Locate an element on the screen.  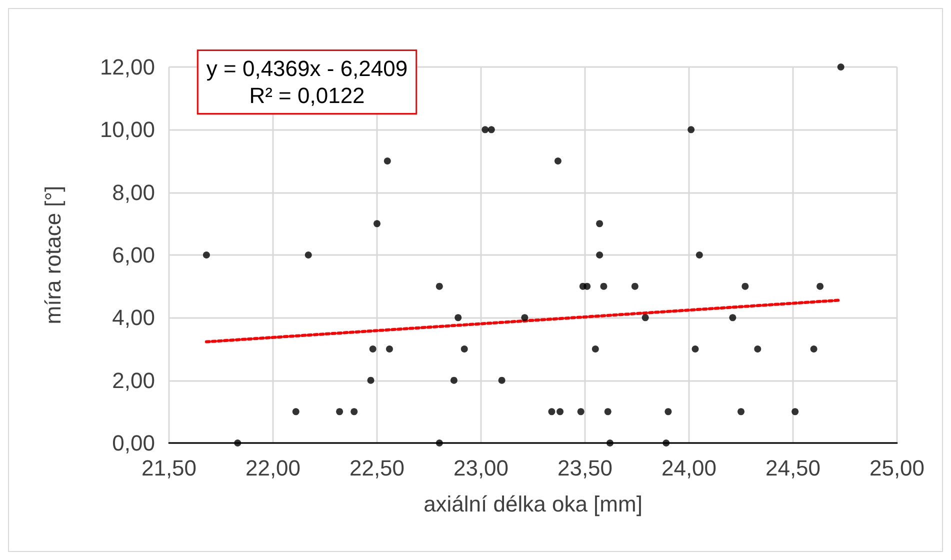
x-tick-label: 25,00 is located at coordinates (897, 468).